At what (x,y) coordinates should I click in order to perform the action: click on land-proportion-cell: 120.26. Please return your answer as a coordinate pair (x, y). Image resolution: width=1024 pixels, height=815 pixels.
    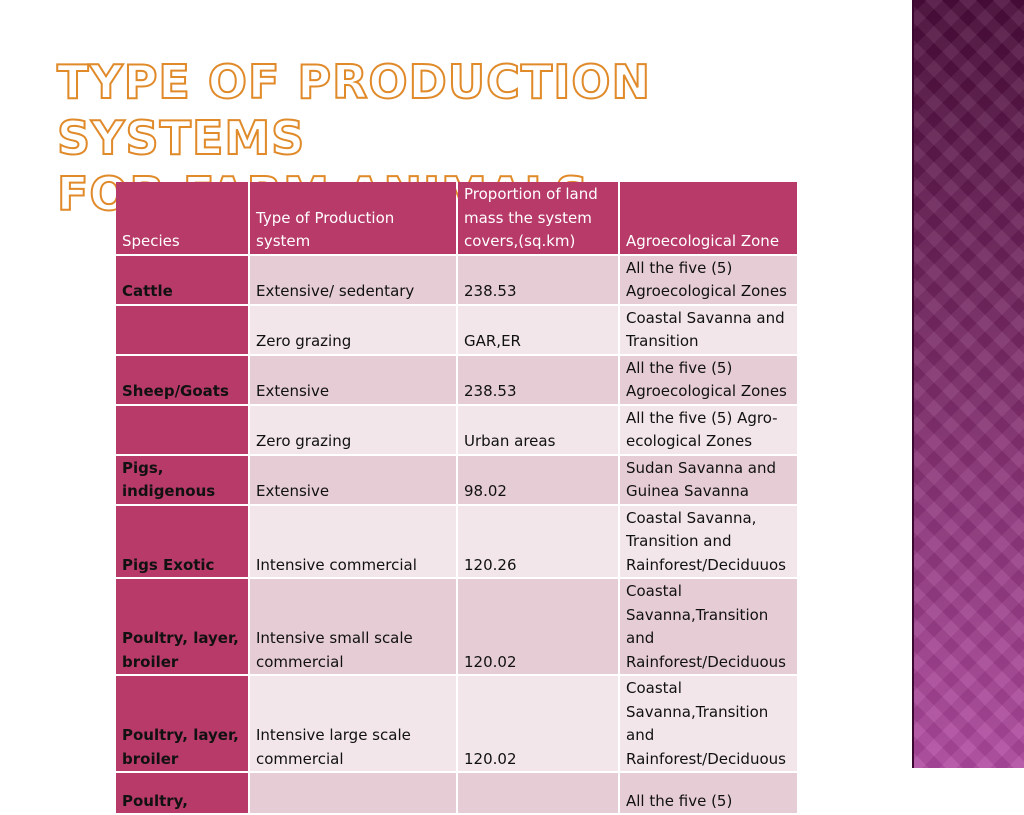
    Looking at the image, I should click on (538, 541).